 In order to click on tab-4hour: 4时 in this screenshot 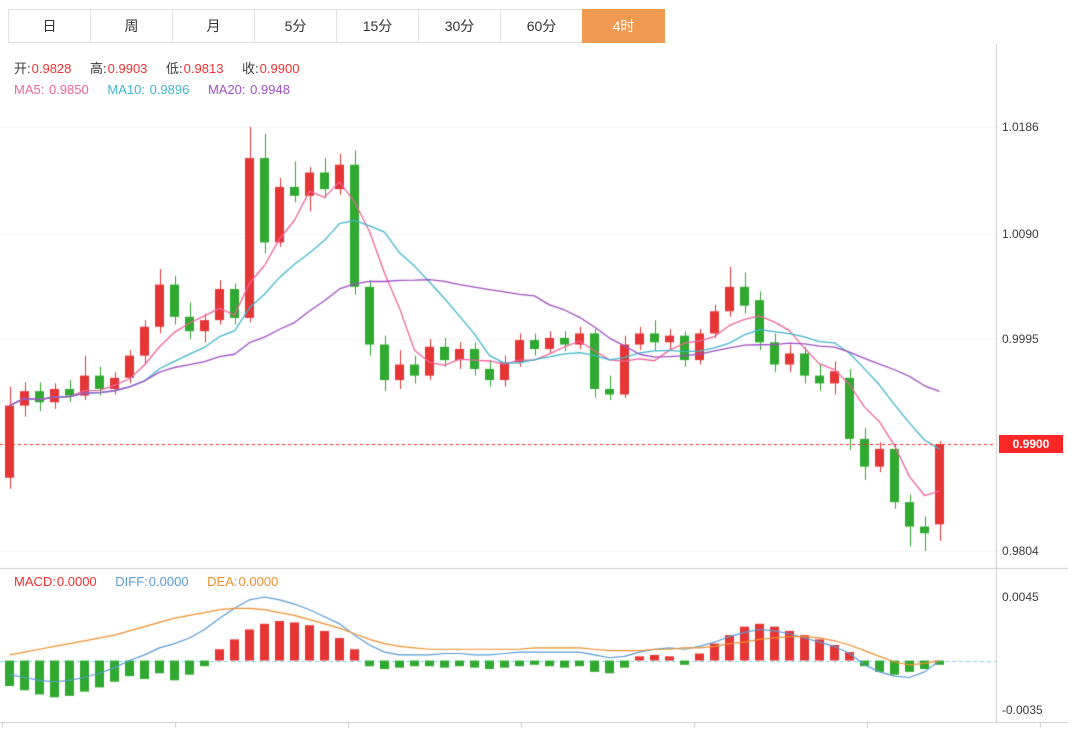, I will do `click(623, 26)`.